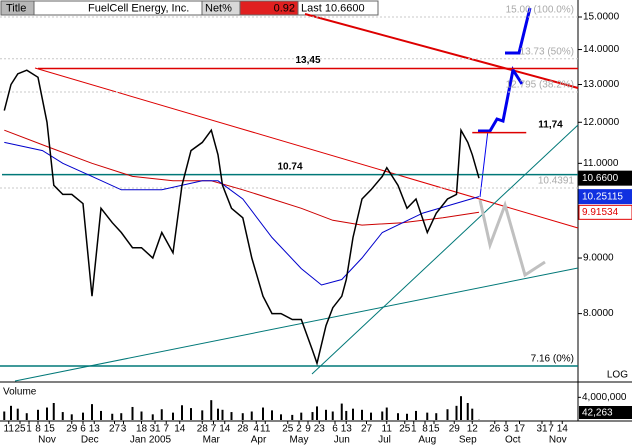 The image size is (632, 446). What do you see at coordinates (289, 166) in the screenshot?
I see `level-label: 10.74` at bounding box center [289, 166].